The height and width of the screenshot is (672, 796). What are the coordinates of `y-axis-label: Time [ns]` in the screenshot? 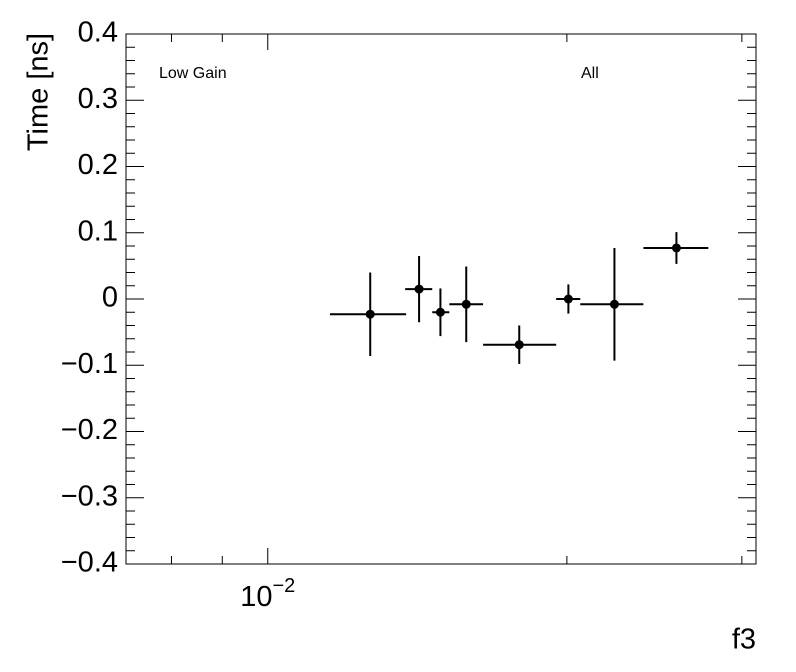 It's located at (39, 92).